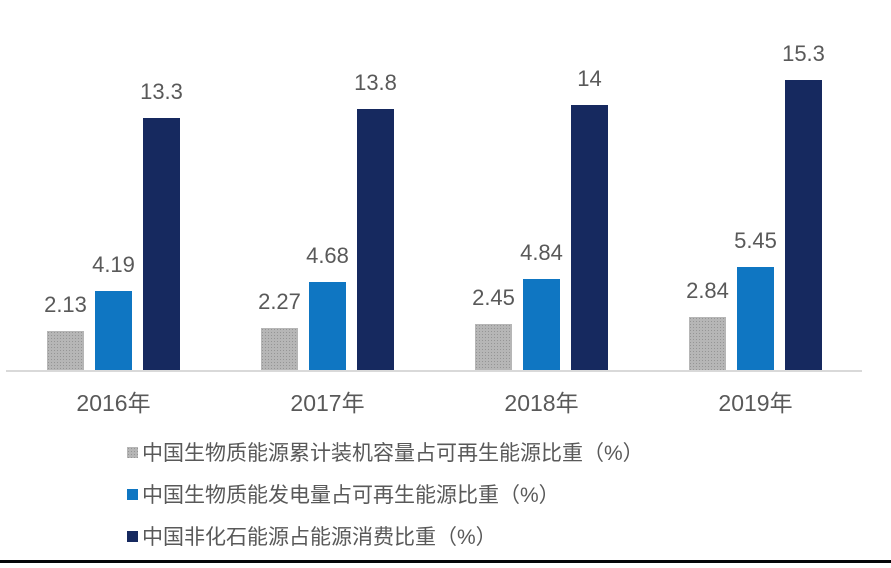  I want to click on legend-item-3: 中国非化石能源占能源消费比重（%）, so click(312, 536).